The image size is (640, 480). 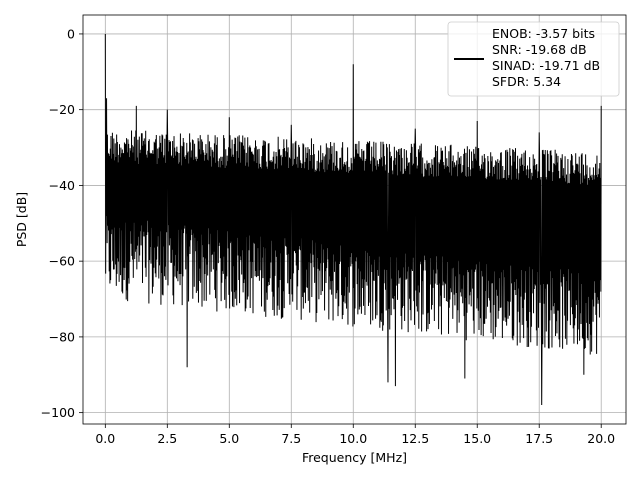 What do you see at coordinates (415, 438) in the screenshot?
I see `x-tick-label: 12.5` at bounding box center [415, 438].